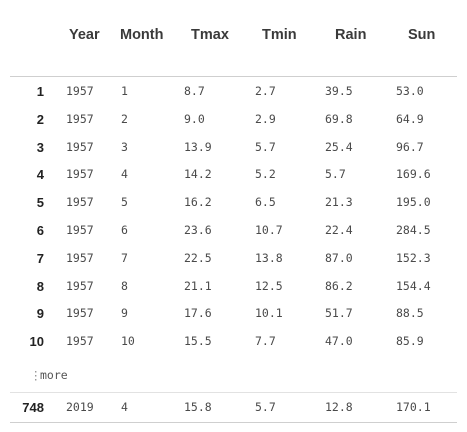 The height and width of the screenshot is (432, 467). I want to click on cell-tmin: 7.7, so click(265, 341).